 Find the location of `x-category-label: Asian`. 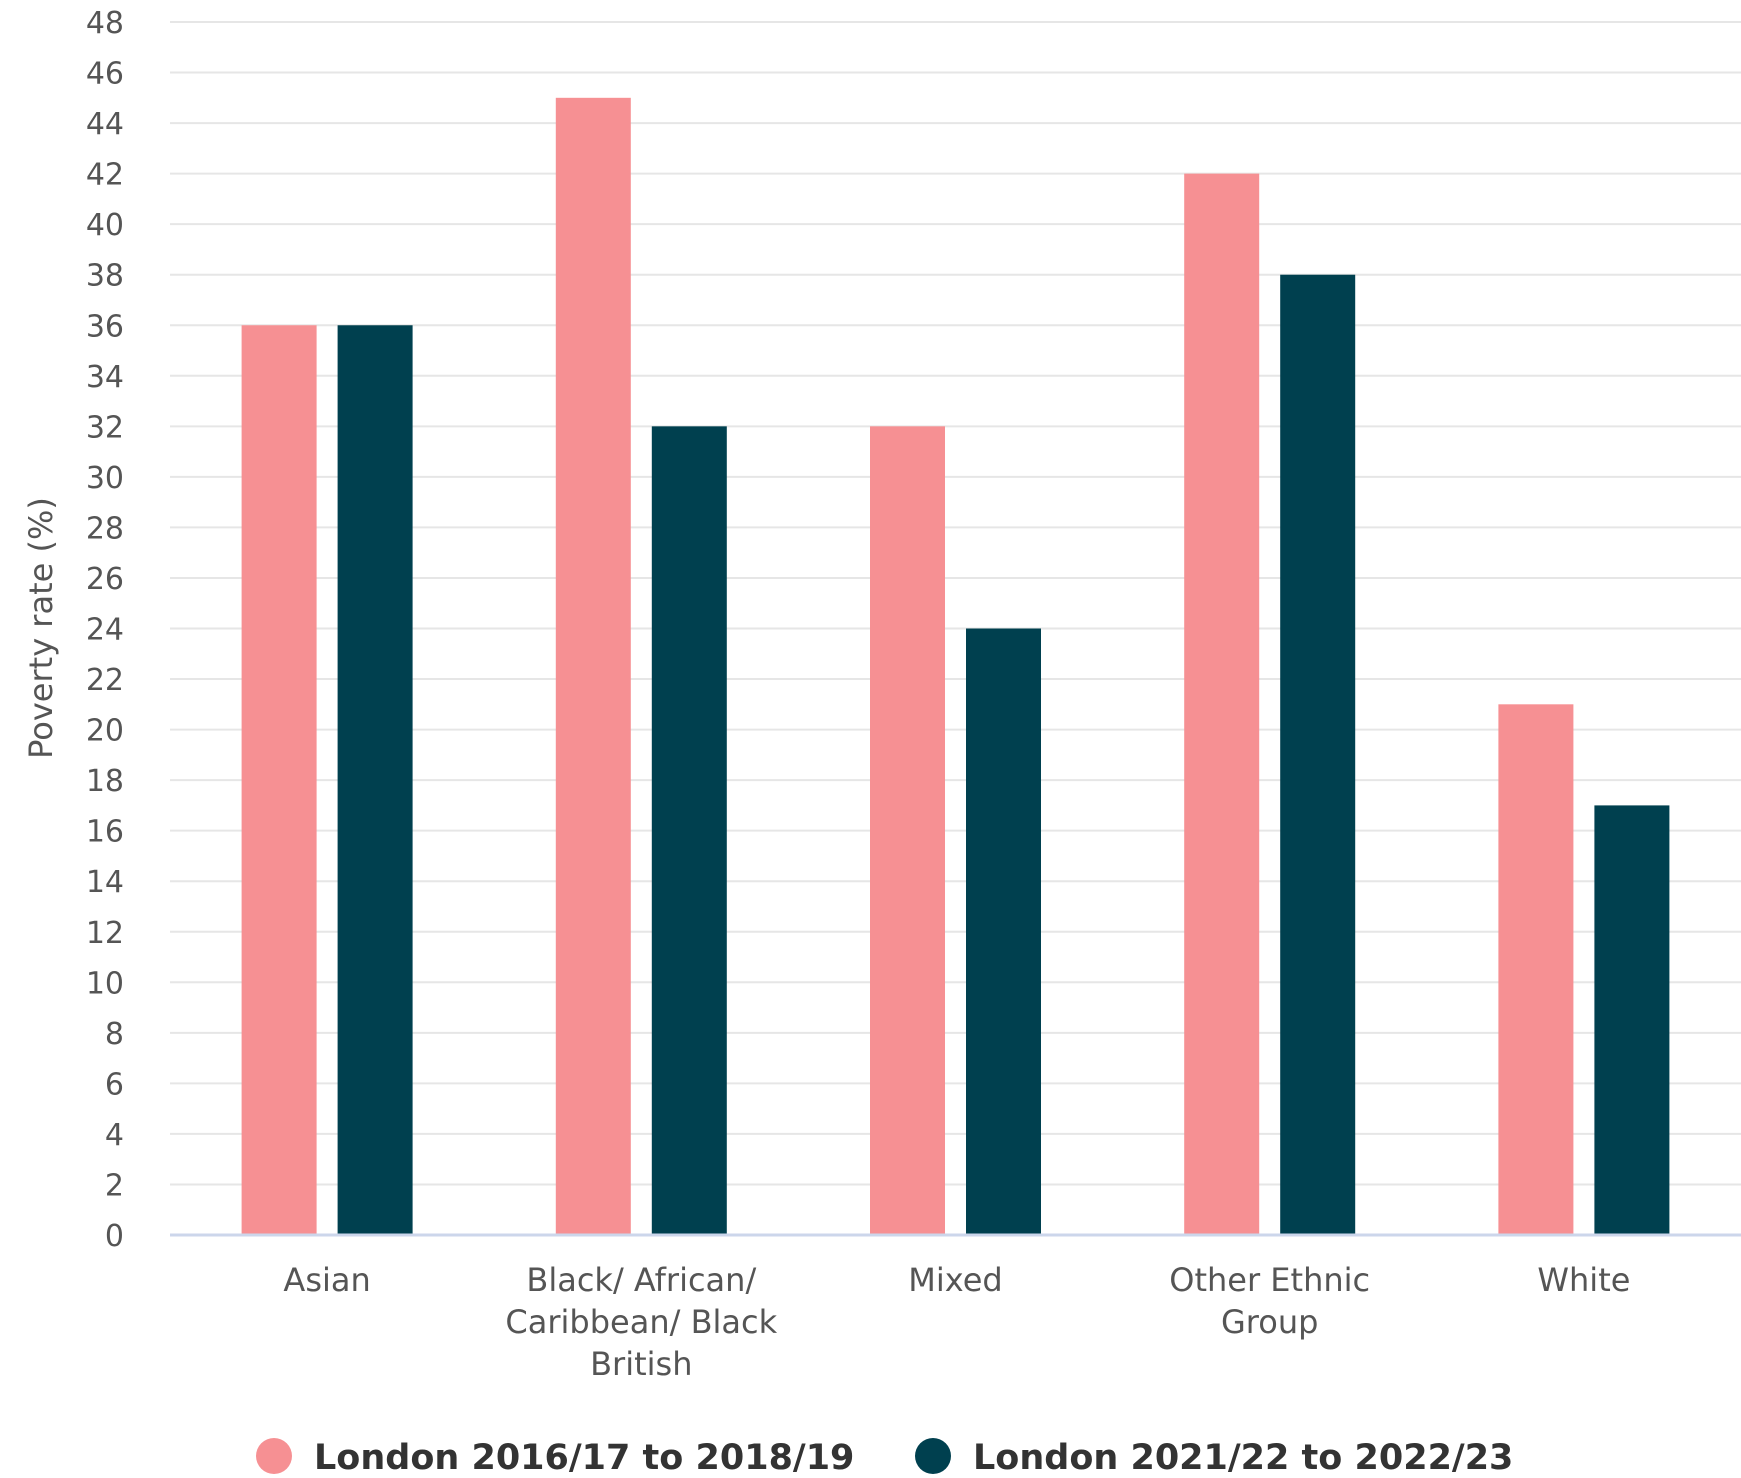

x-category-label: Asian is located at coordinates (326, 1280).